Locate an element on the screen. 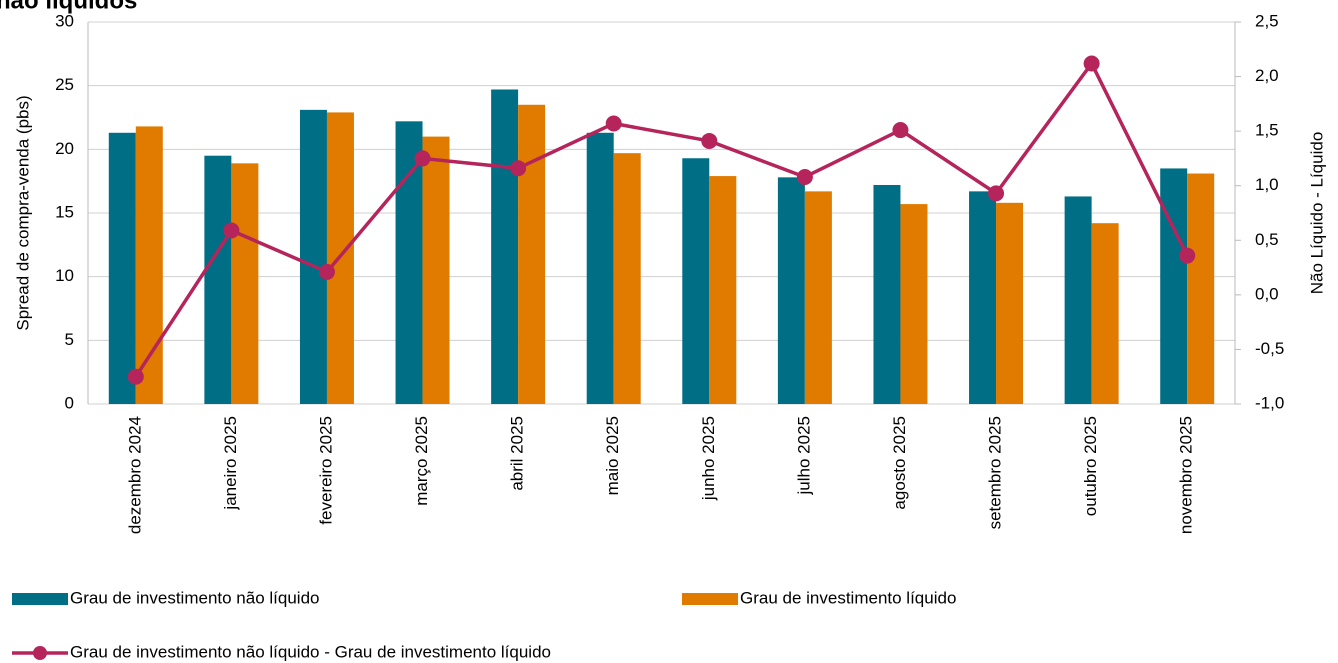 The image size is (1338, 663). x-tick-label: abril 2025 is located at coordinates (517, 453).